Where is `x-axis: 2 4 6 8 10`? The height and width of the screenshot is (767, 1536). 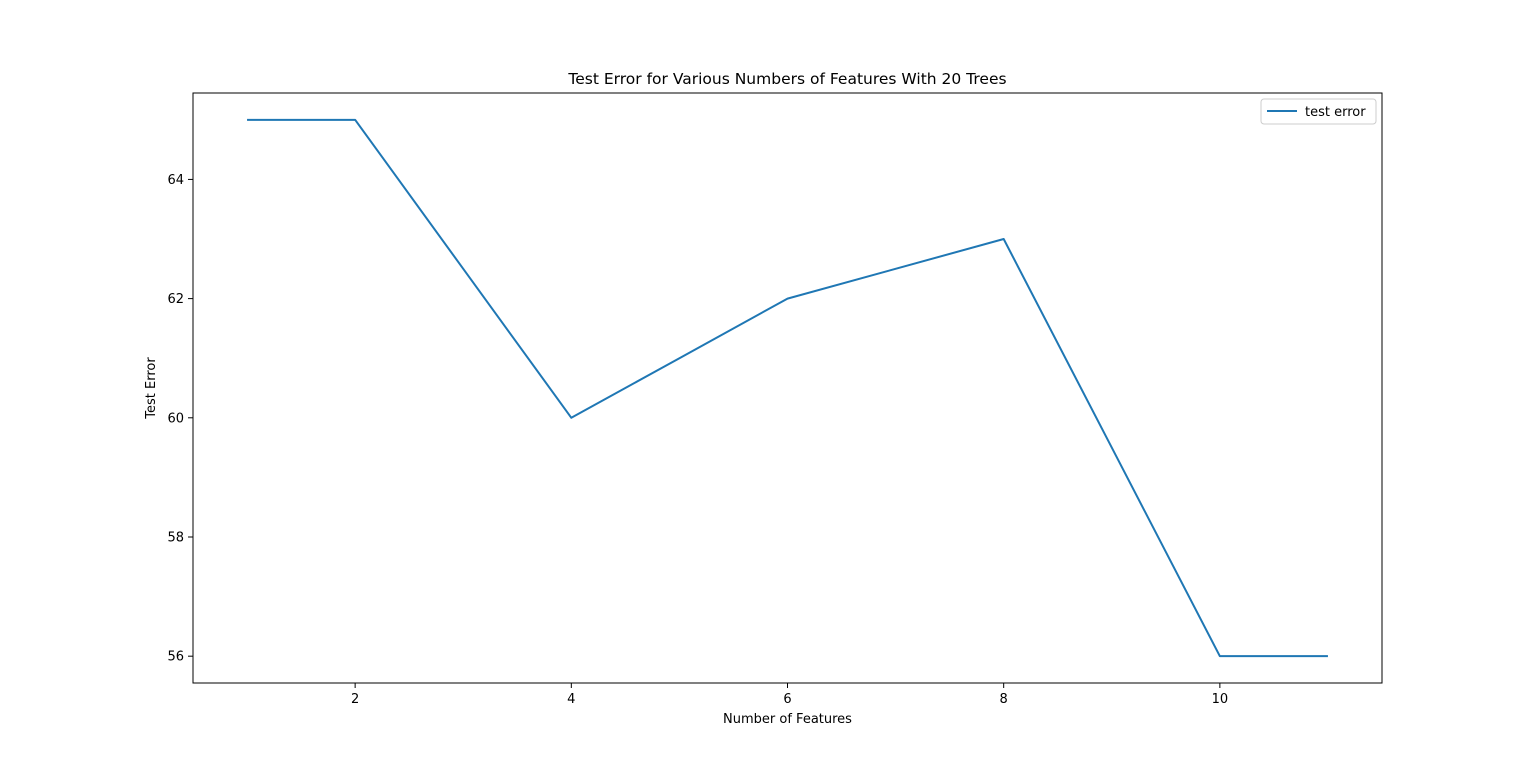 x-axis: 2 4 6 8 10 is located at coordinates (789, 695).